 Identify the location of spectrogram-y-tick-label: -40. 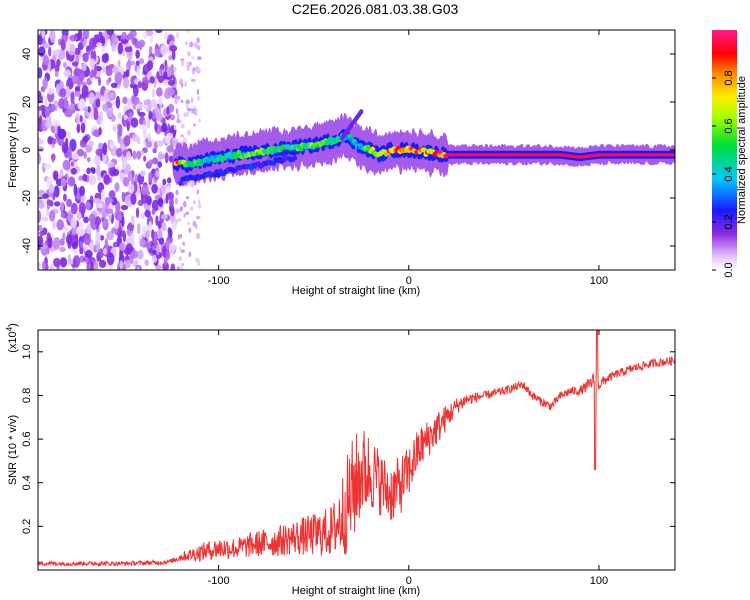
(27, 246).